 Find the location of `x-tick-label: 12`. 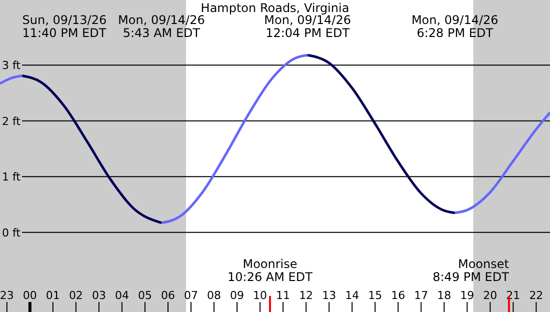

x-tick-label: 12 is located at coordinates (306, 295).